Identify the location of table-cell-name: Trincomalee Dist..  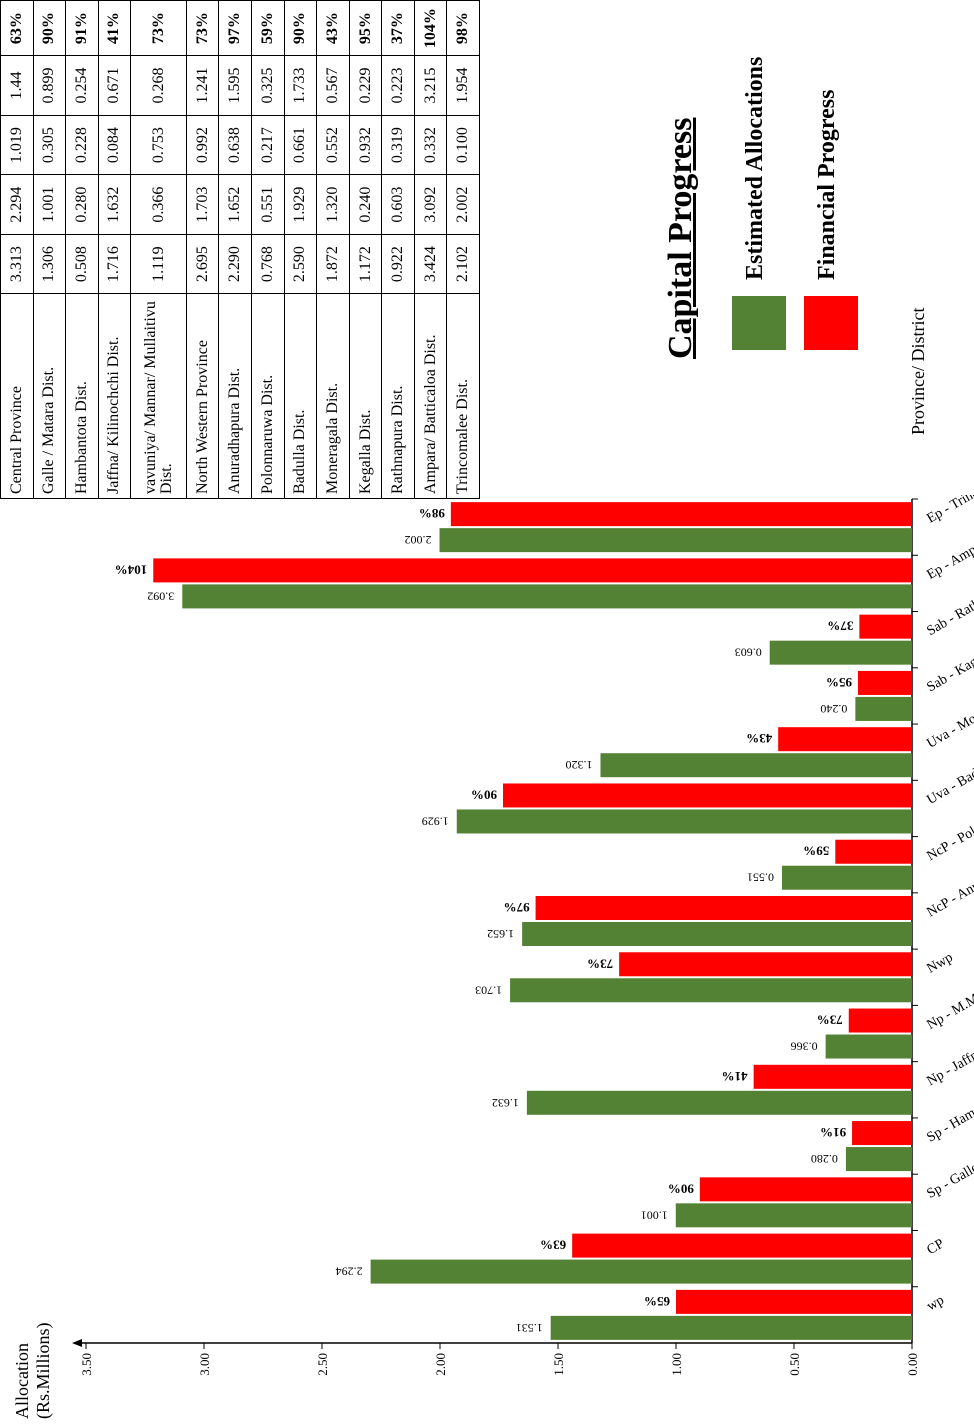
(463, 396).